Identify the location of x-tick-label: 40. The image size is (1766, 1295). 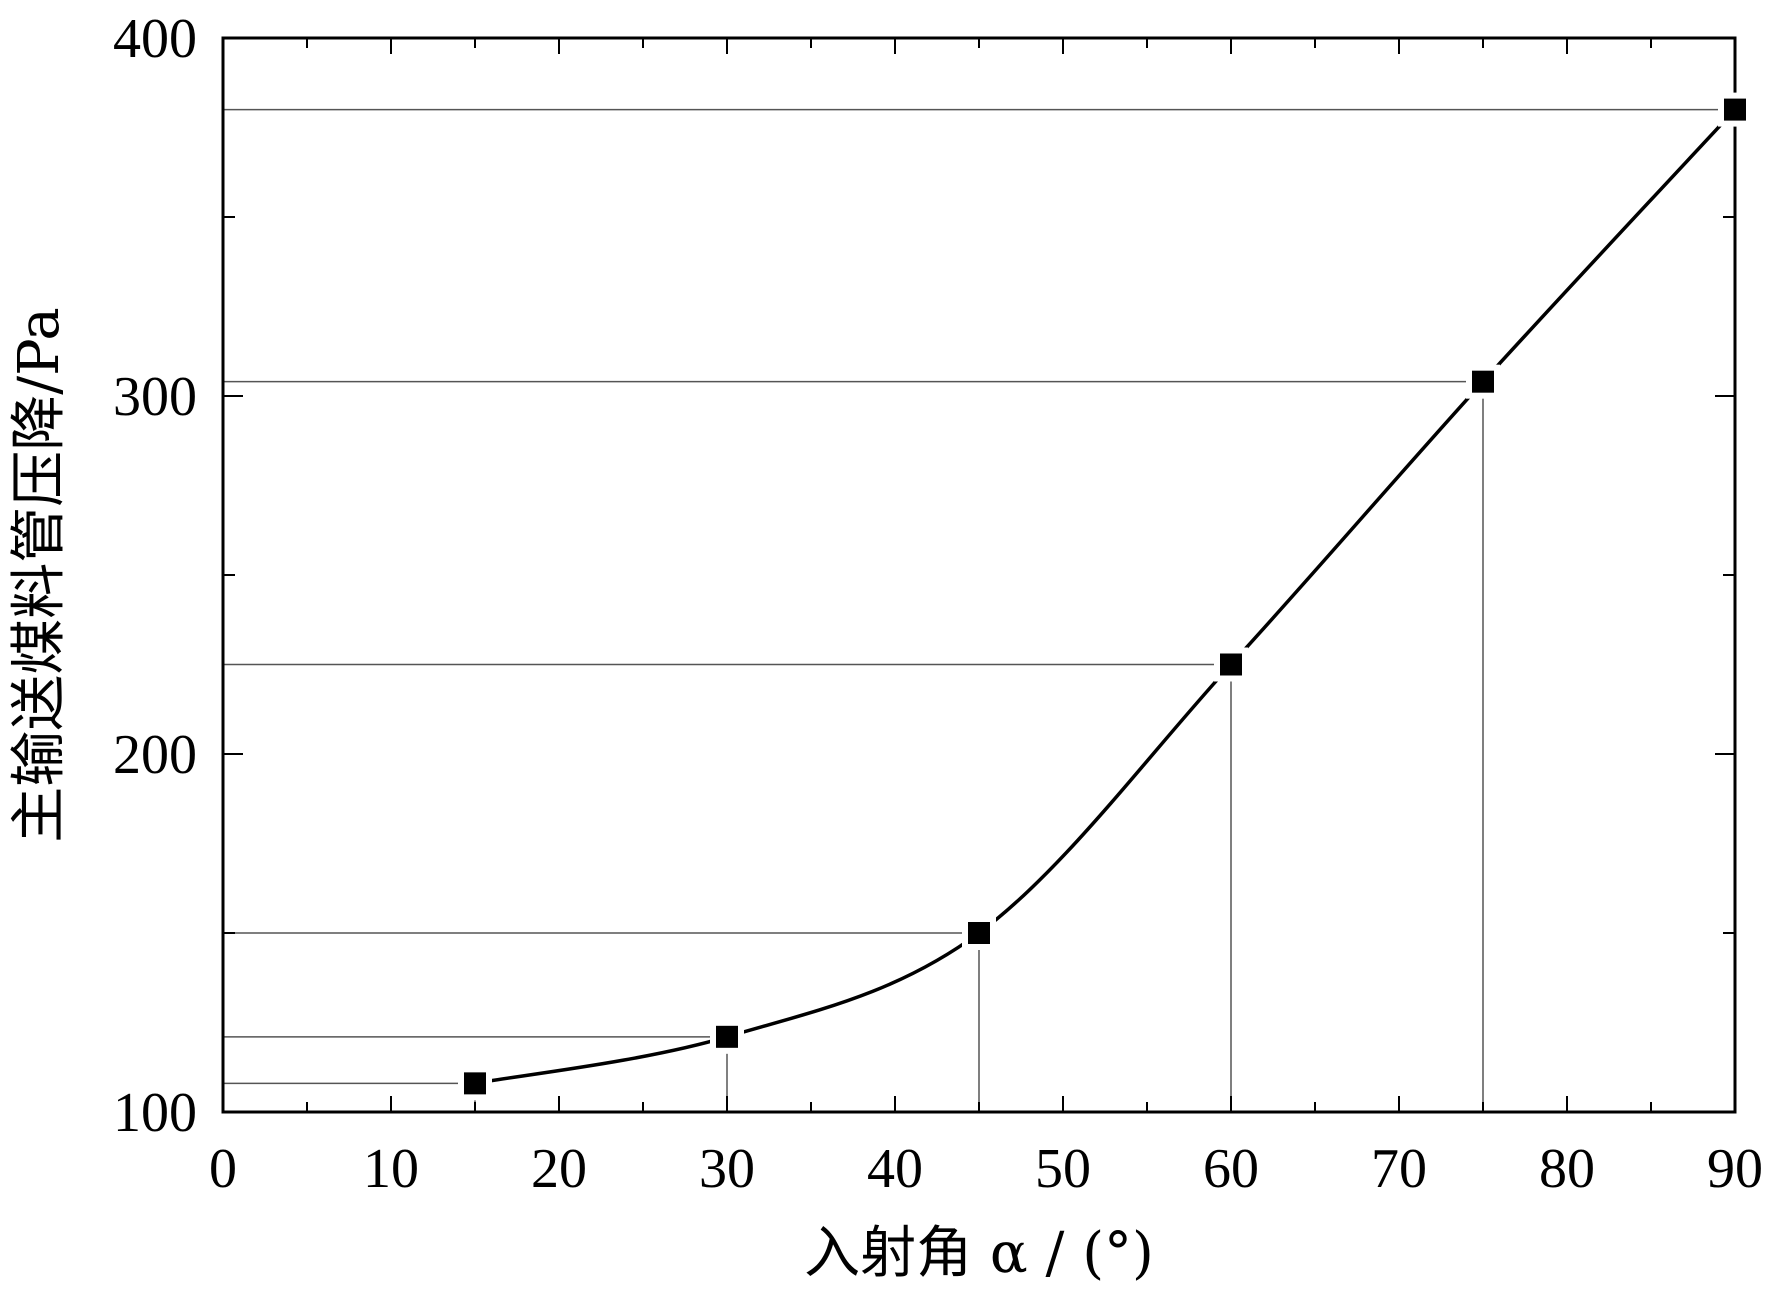
(895, 1169).